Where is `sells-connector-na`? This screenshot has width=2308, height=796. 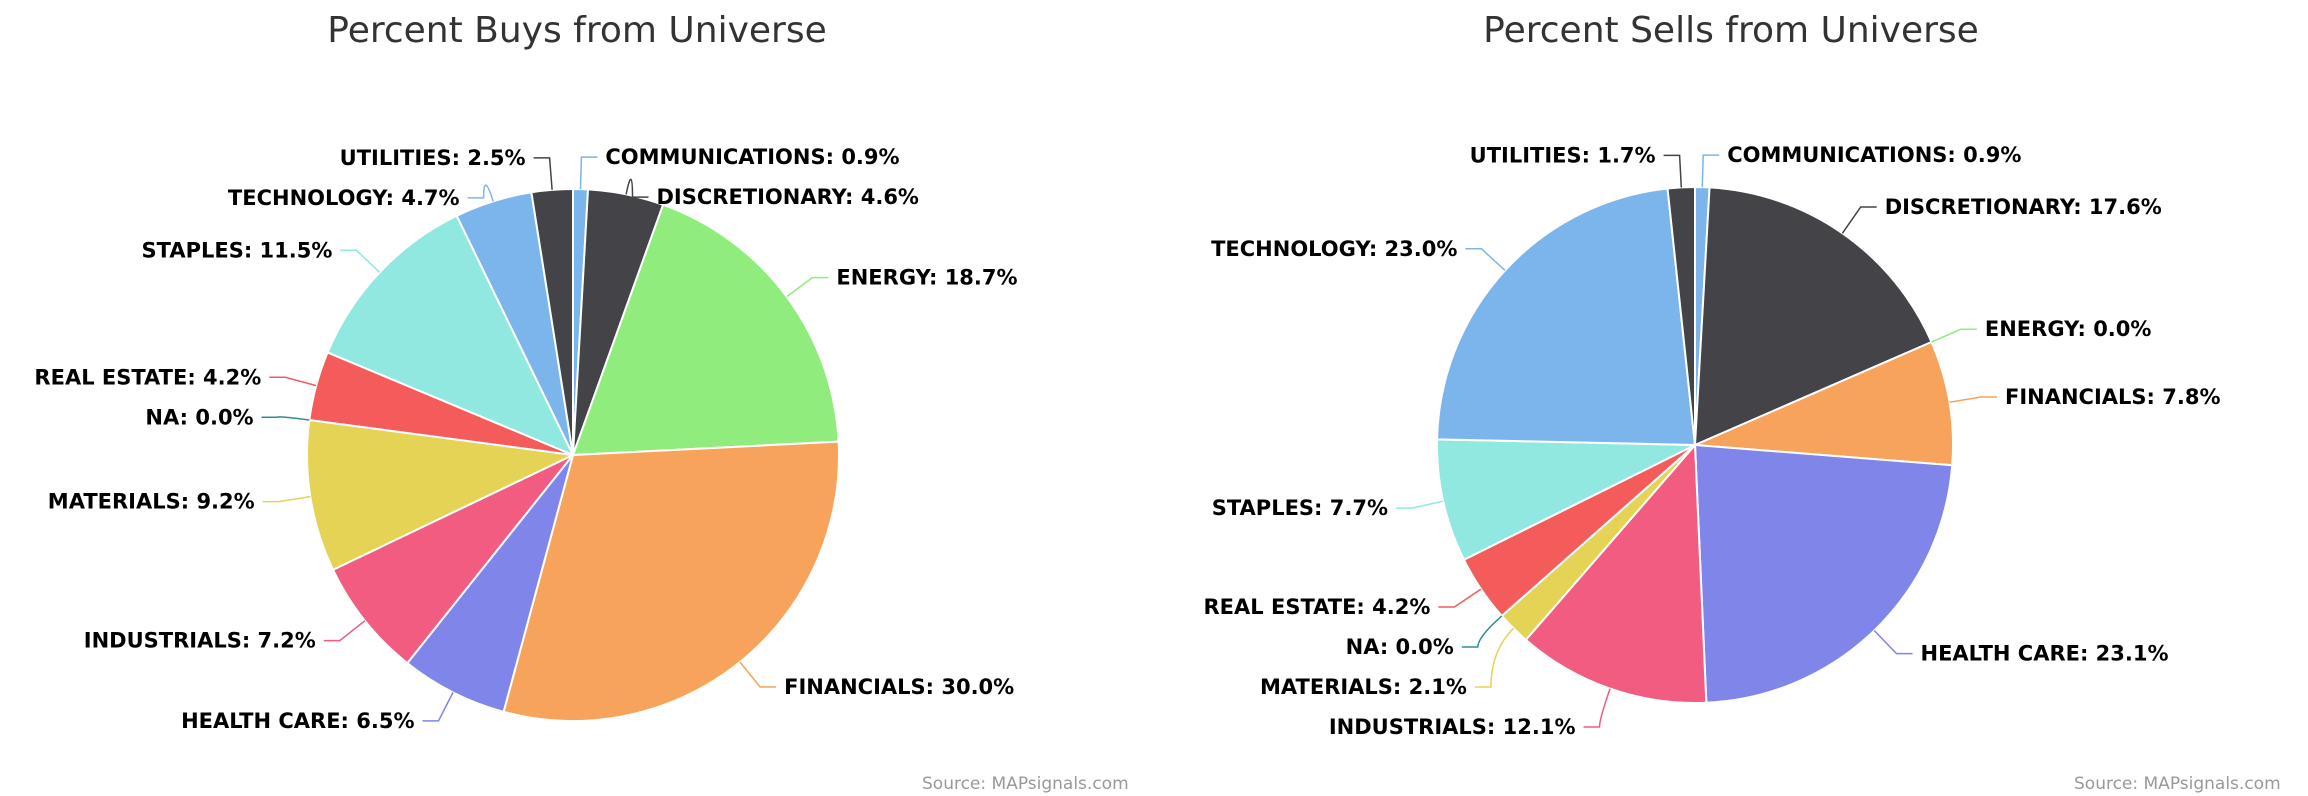 sells-connector-na is located at coordinates (1482, 631).